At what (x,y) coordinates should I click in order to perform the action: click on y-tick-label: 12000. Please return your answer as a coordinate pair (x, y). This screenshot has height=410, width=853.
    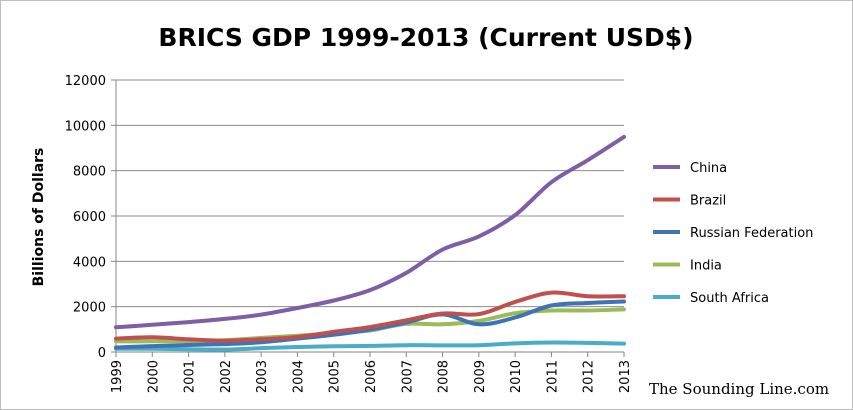
    Looking at the image, I should click on (85, 81).